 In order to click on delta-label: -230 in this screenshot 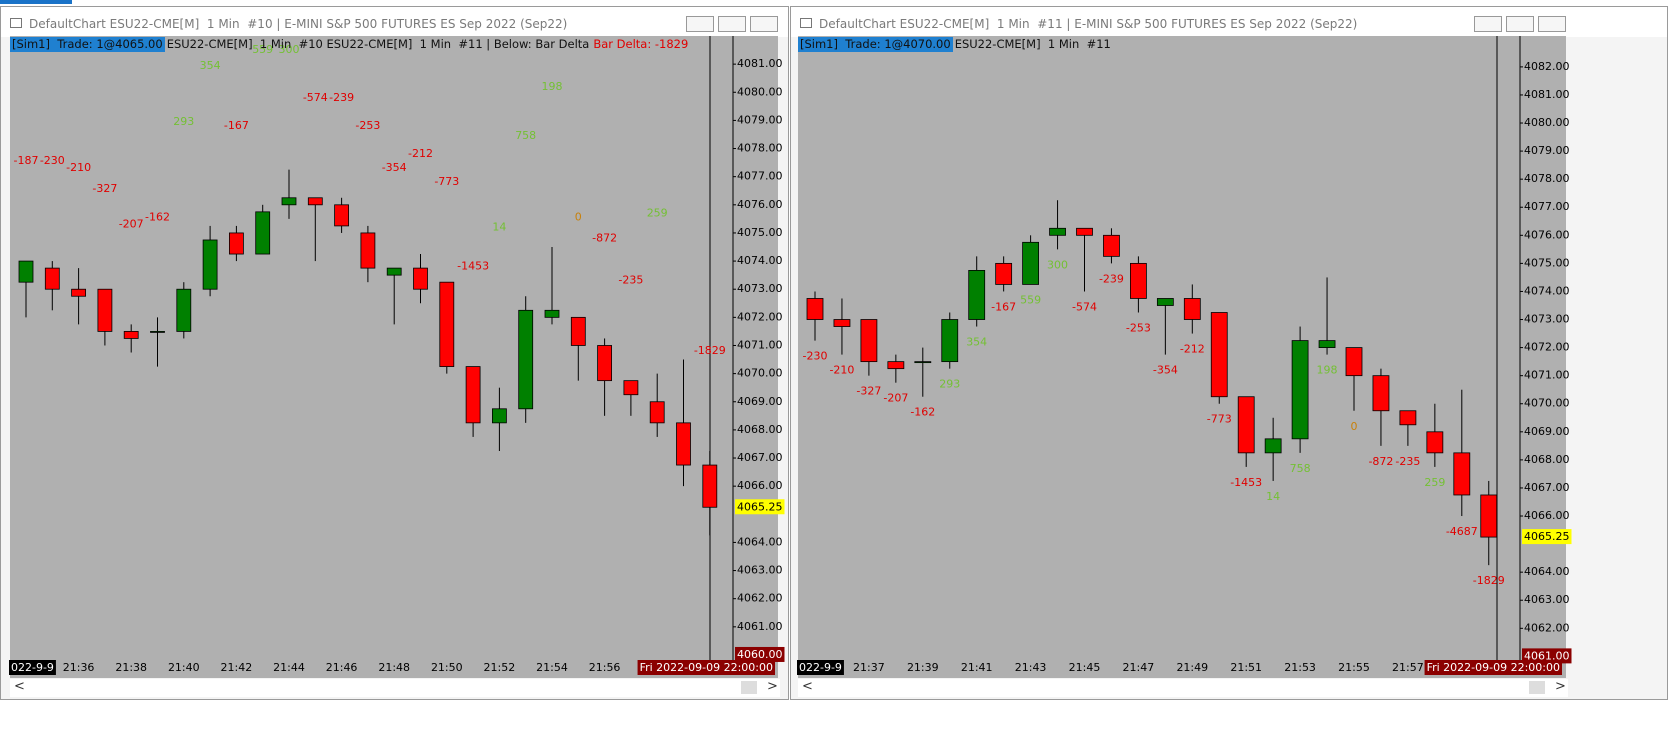, I will do `click(815, 356)`.